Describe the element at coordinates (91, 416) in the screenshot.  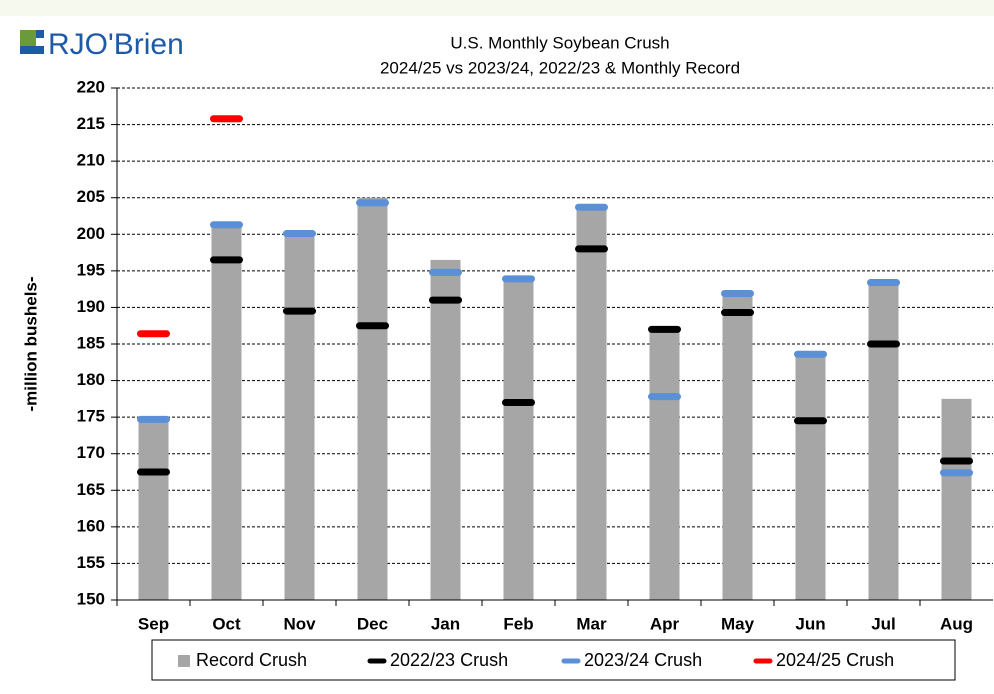
I see `y-tick-label: 175` at that location.